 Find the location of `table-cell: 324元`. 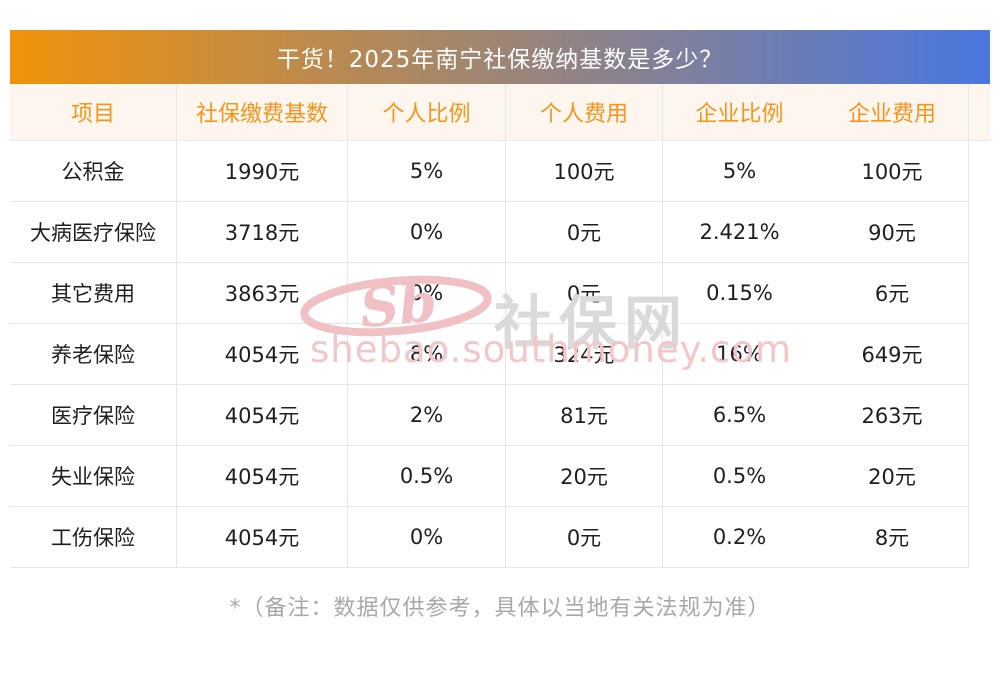

table-cell: 324元 is located at coordinates (584, 354).